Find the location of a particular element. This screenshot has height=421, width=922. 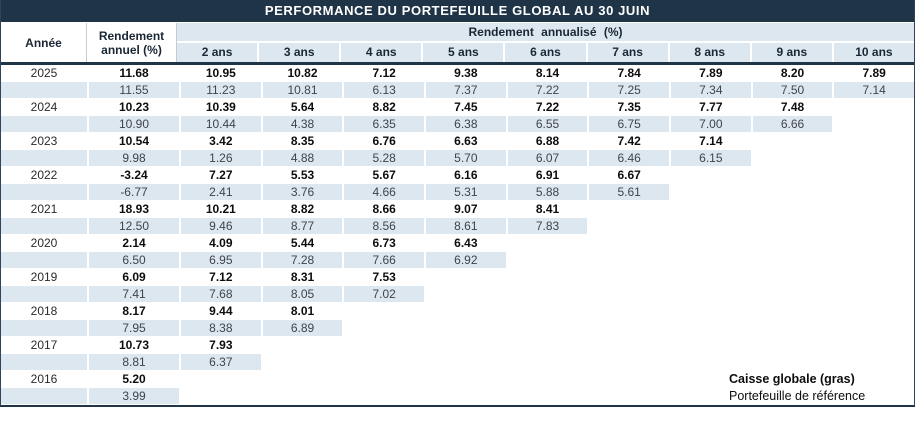

value-cell: 7.77 is located at coordinates (710, 107).